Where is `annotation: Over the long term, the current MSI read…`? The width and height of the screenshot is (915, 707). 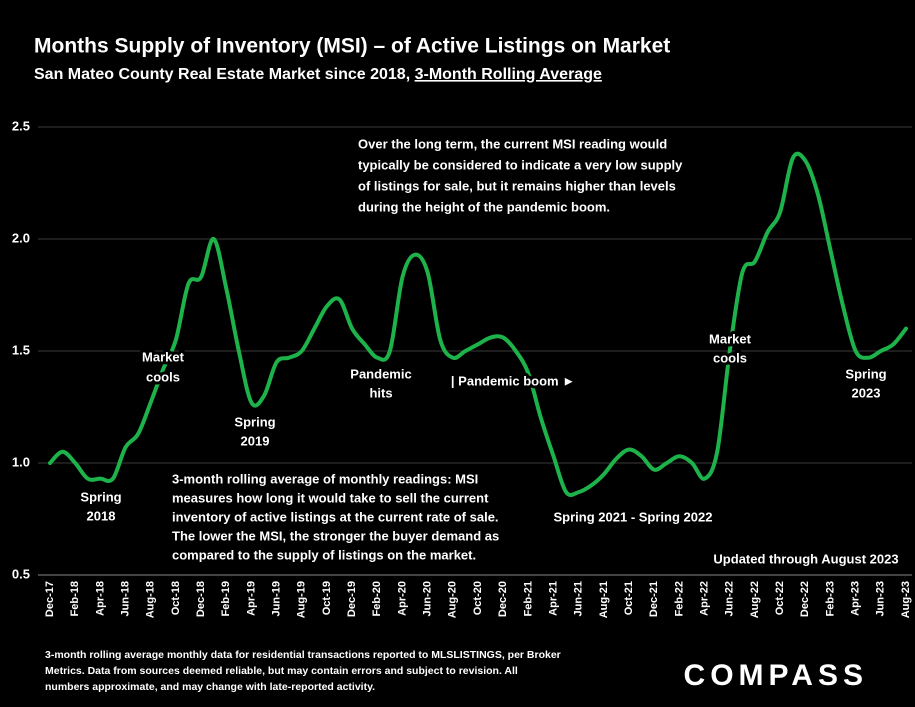 annotation: Over the long term, the current MSI read… is located at coordinates (512, 143).